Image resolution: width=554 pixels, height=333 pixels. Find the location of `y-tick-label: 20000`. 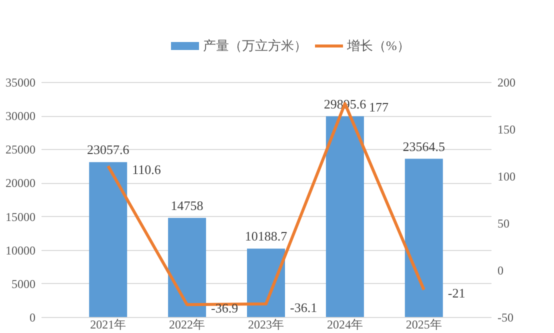

y-tick-label: 20000 is located at coordinates (21, 183).